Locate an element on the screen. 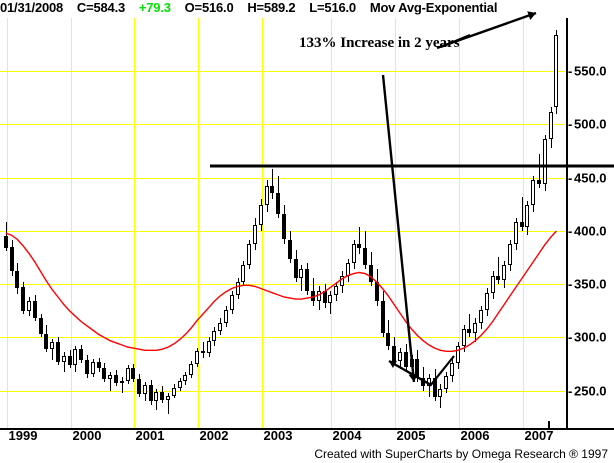  x-axis: 1999 2000 2001 2002 2003 2004 2005 2006 2007 is located at coordinates (307, 434).